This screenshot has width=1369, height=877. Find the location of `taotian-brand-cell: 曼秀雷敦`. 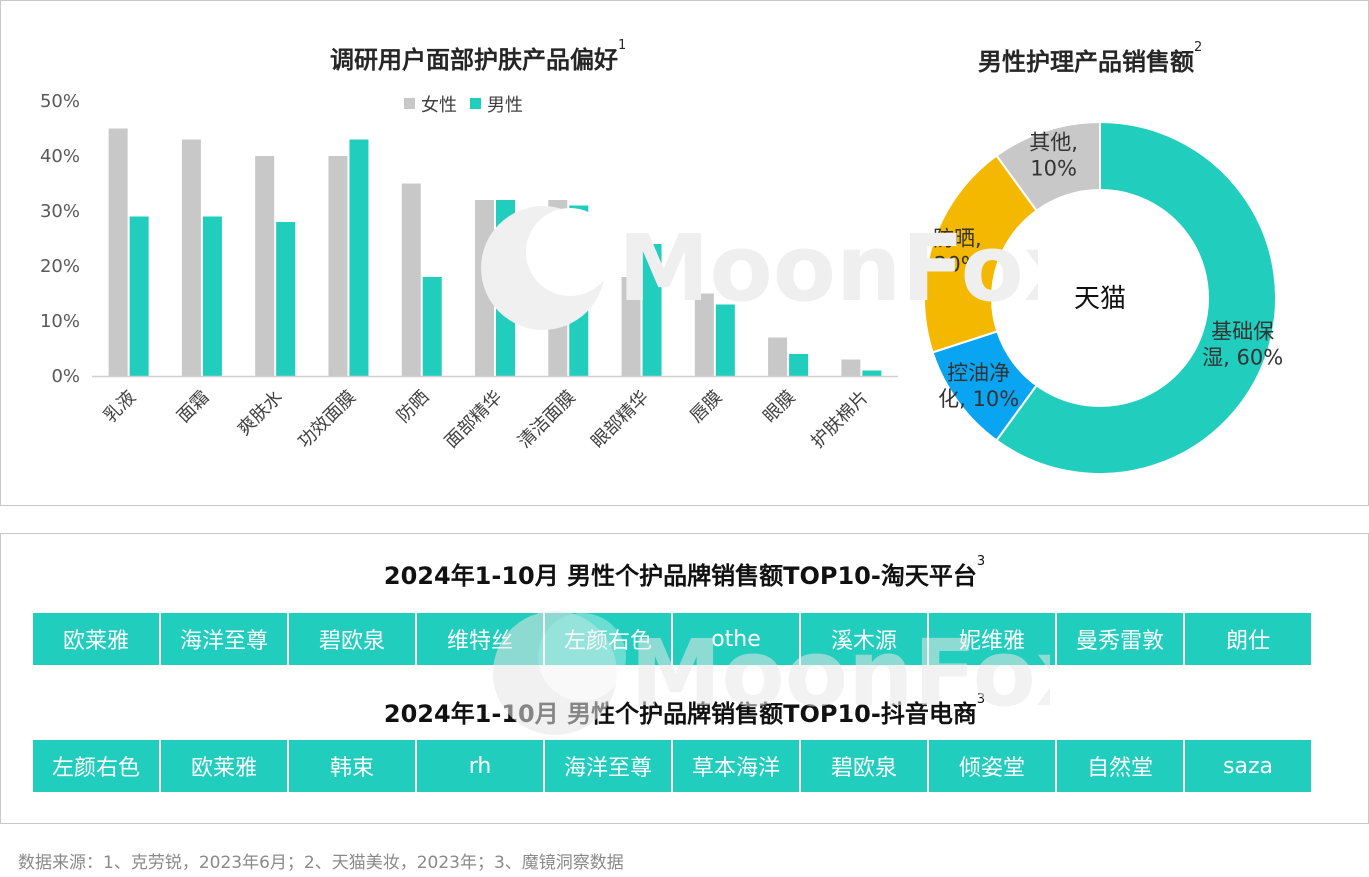

taotian-brand-cell: 曼秀雷敦 is located at coordinates (1120, 639).